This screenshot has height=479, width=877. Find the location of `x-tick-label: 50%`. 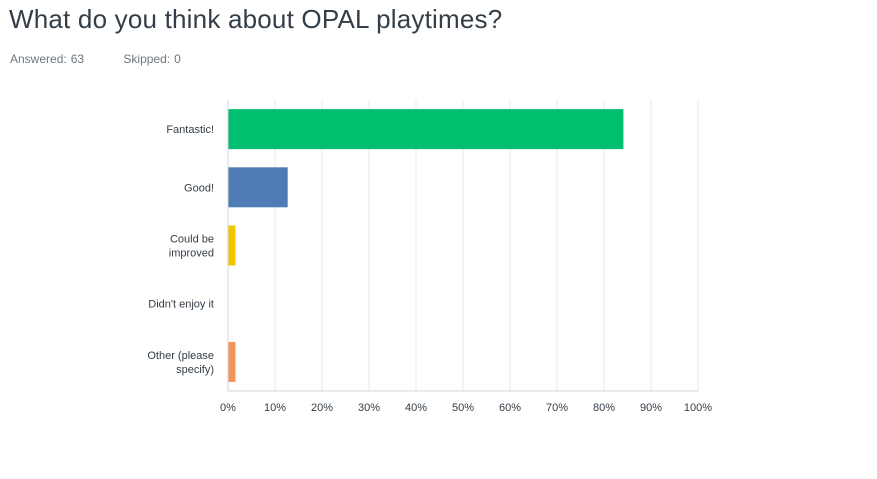

x-tick-label: 50% is located at coordinates (463, 408).